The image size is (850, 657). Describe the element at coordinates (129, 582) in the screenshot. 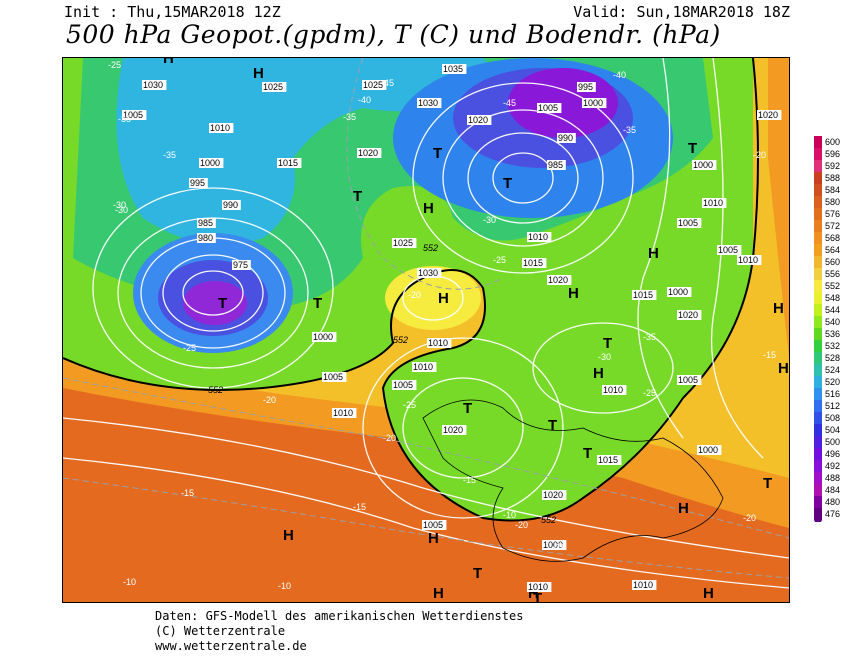

I see `isotherm-label: -10` at that location.